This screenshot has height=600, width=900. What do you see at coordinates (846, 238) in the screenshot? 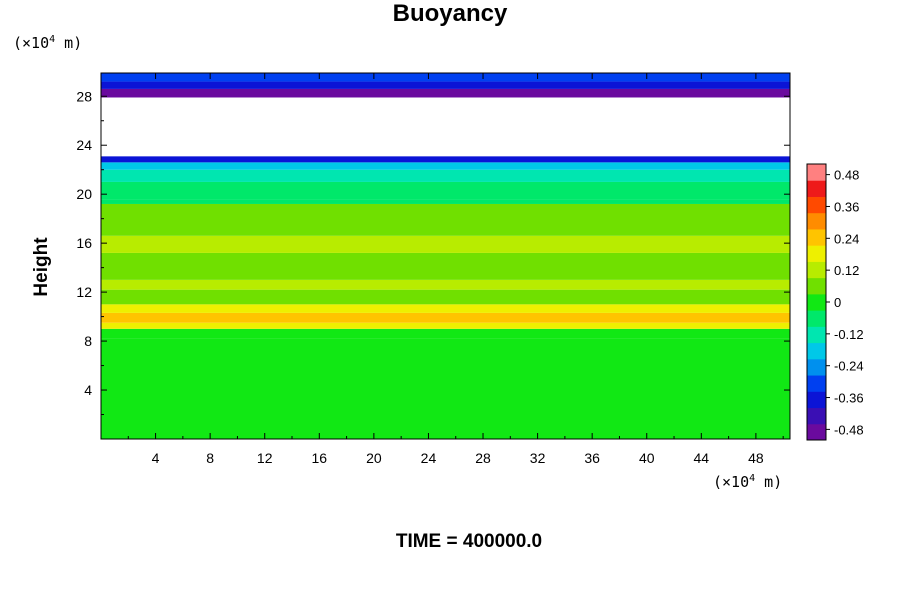
I see `colorbar-tick-label: 0.24` at bounding box center [846, 238].